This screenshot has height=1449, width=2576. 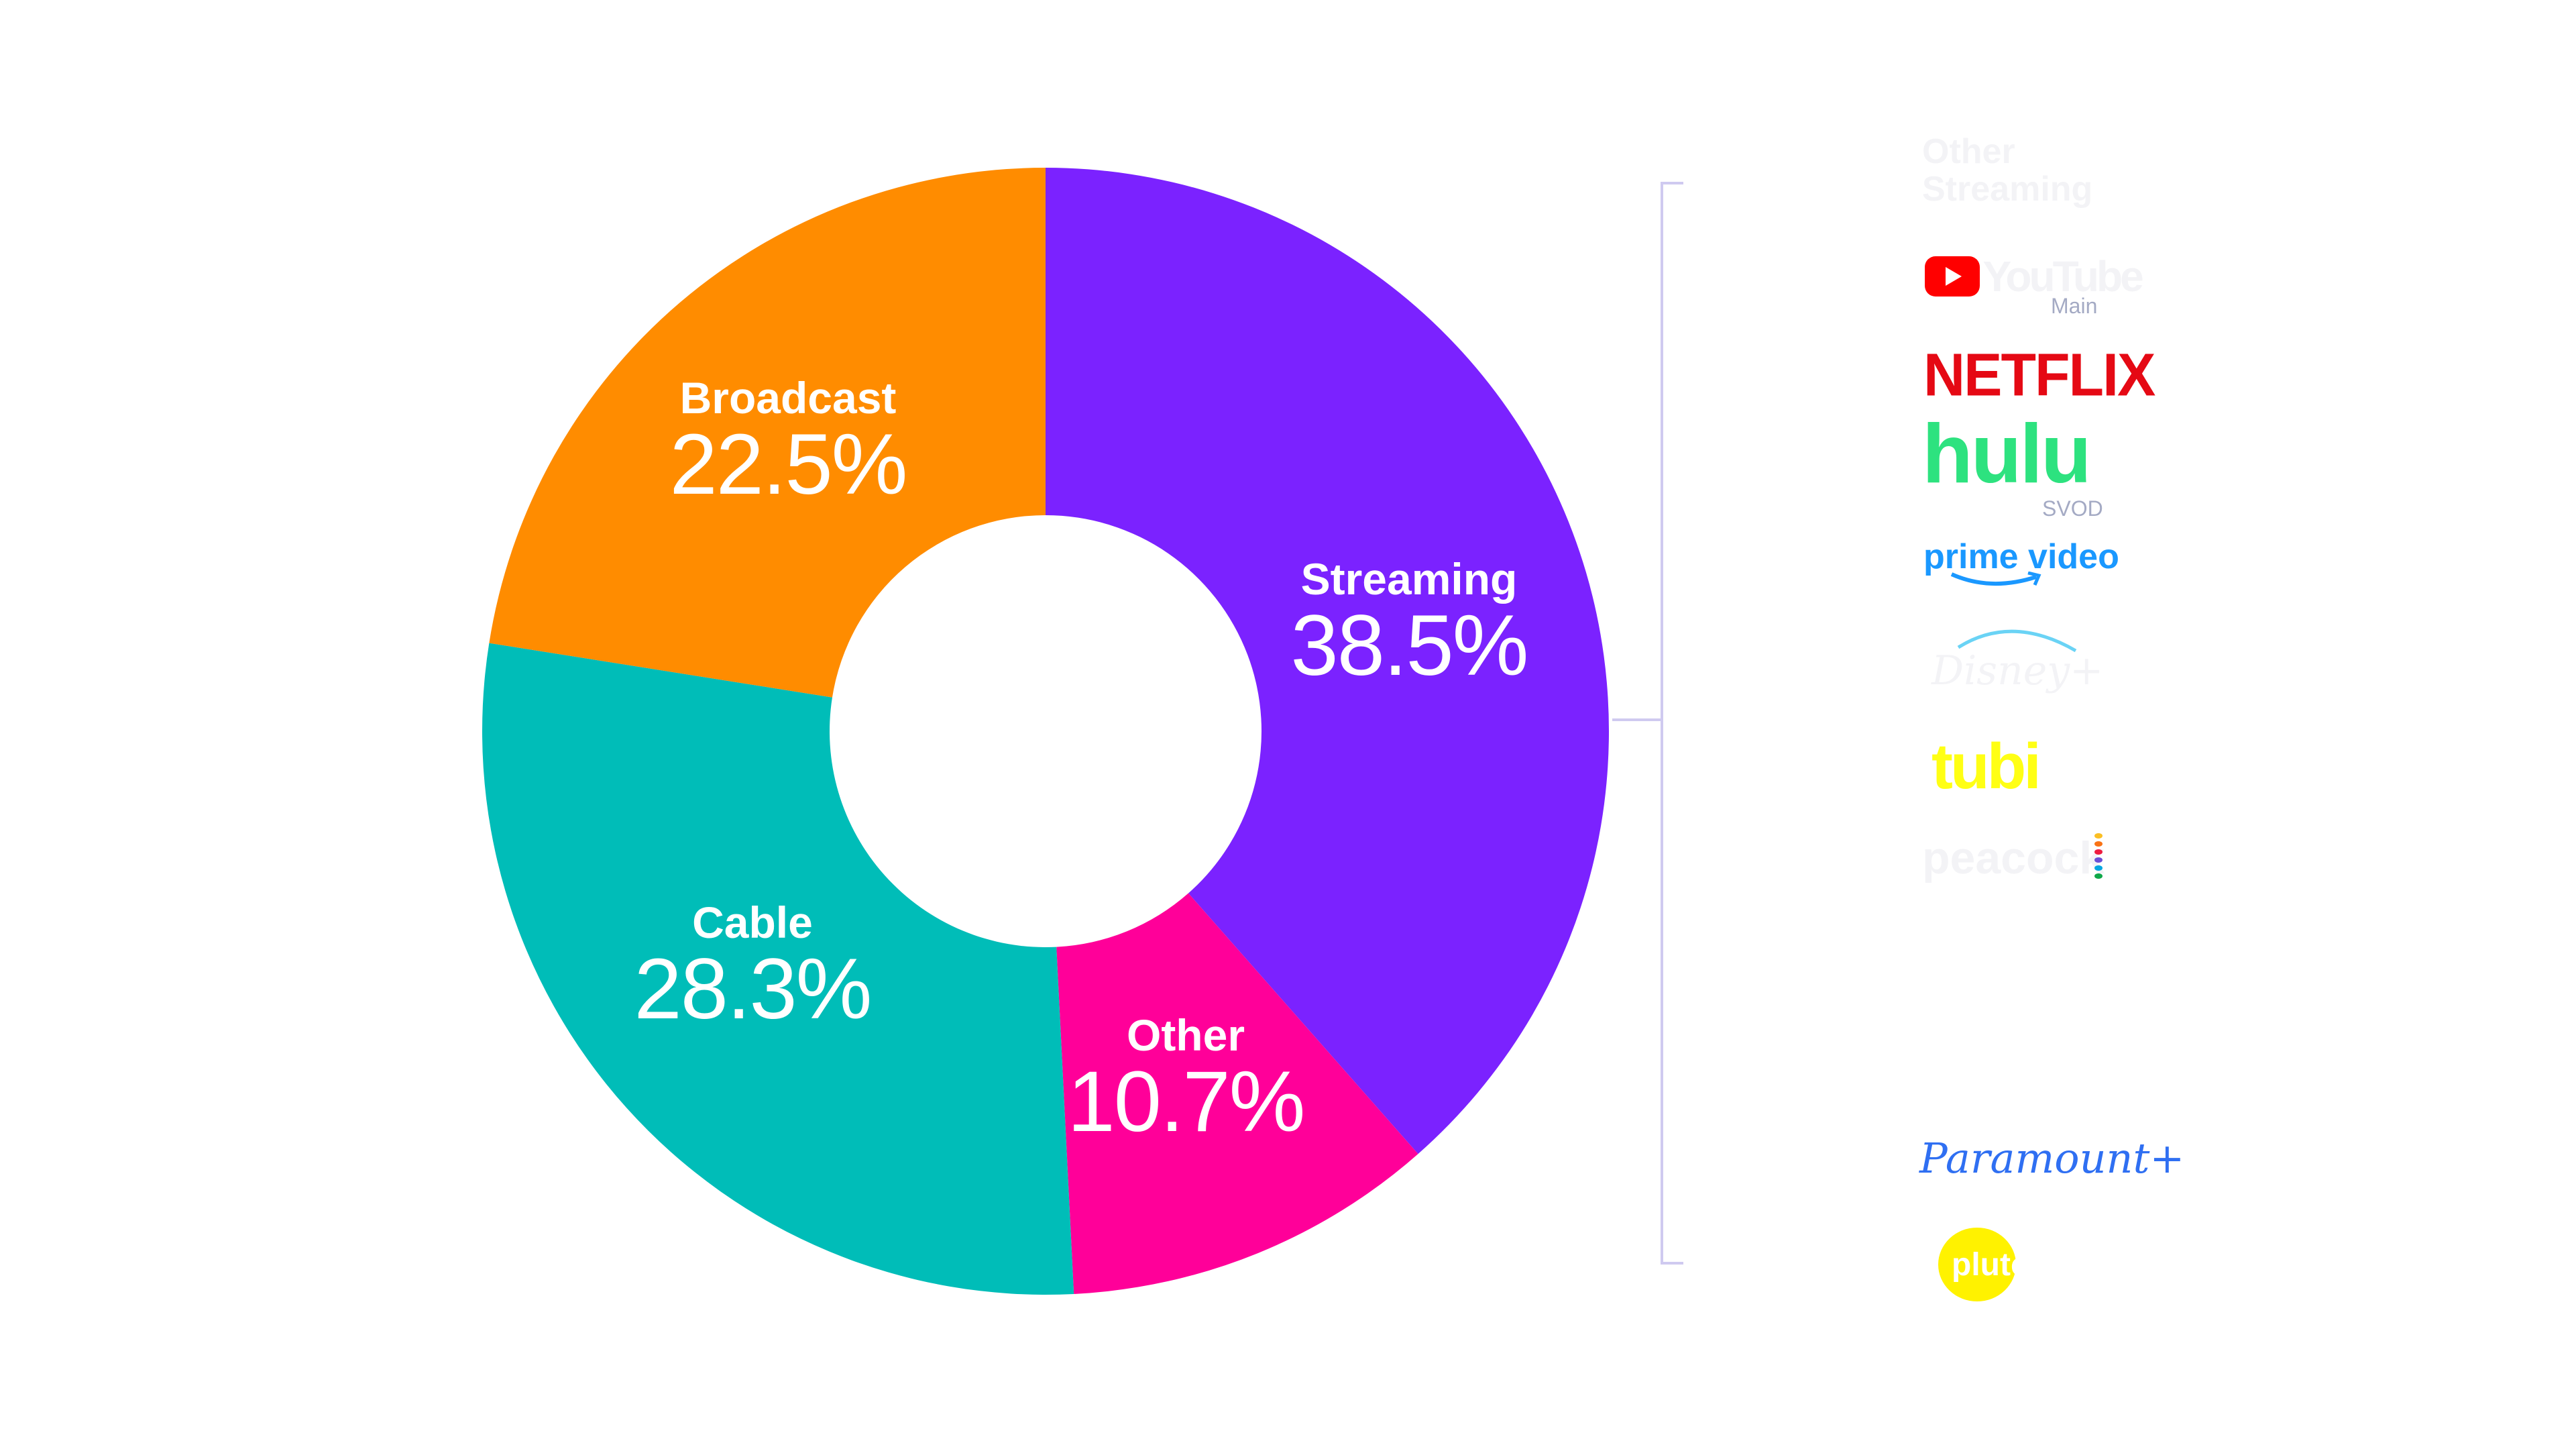 I want to click on tubi-logo: tubi, so click(x=1986, y=766).